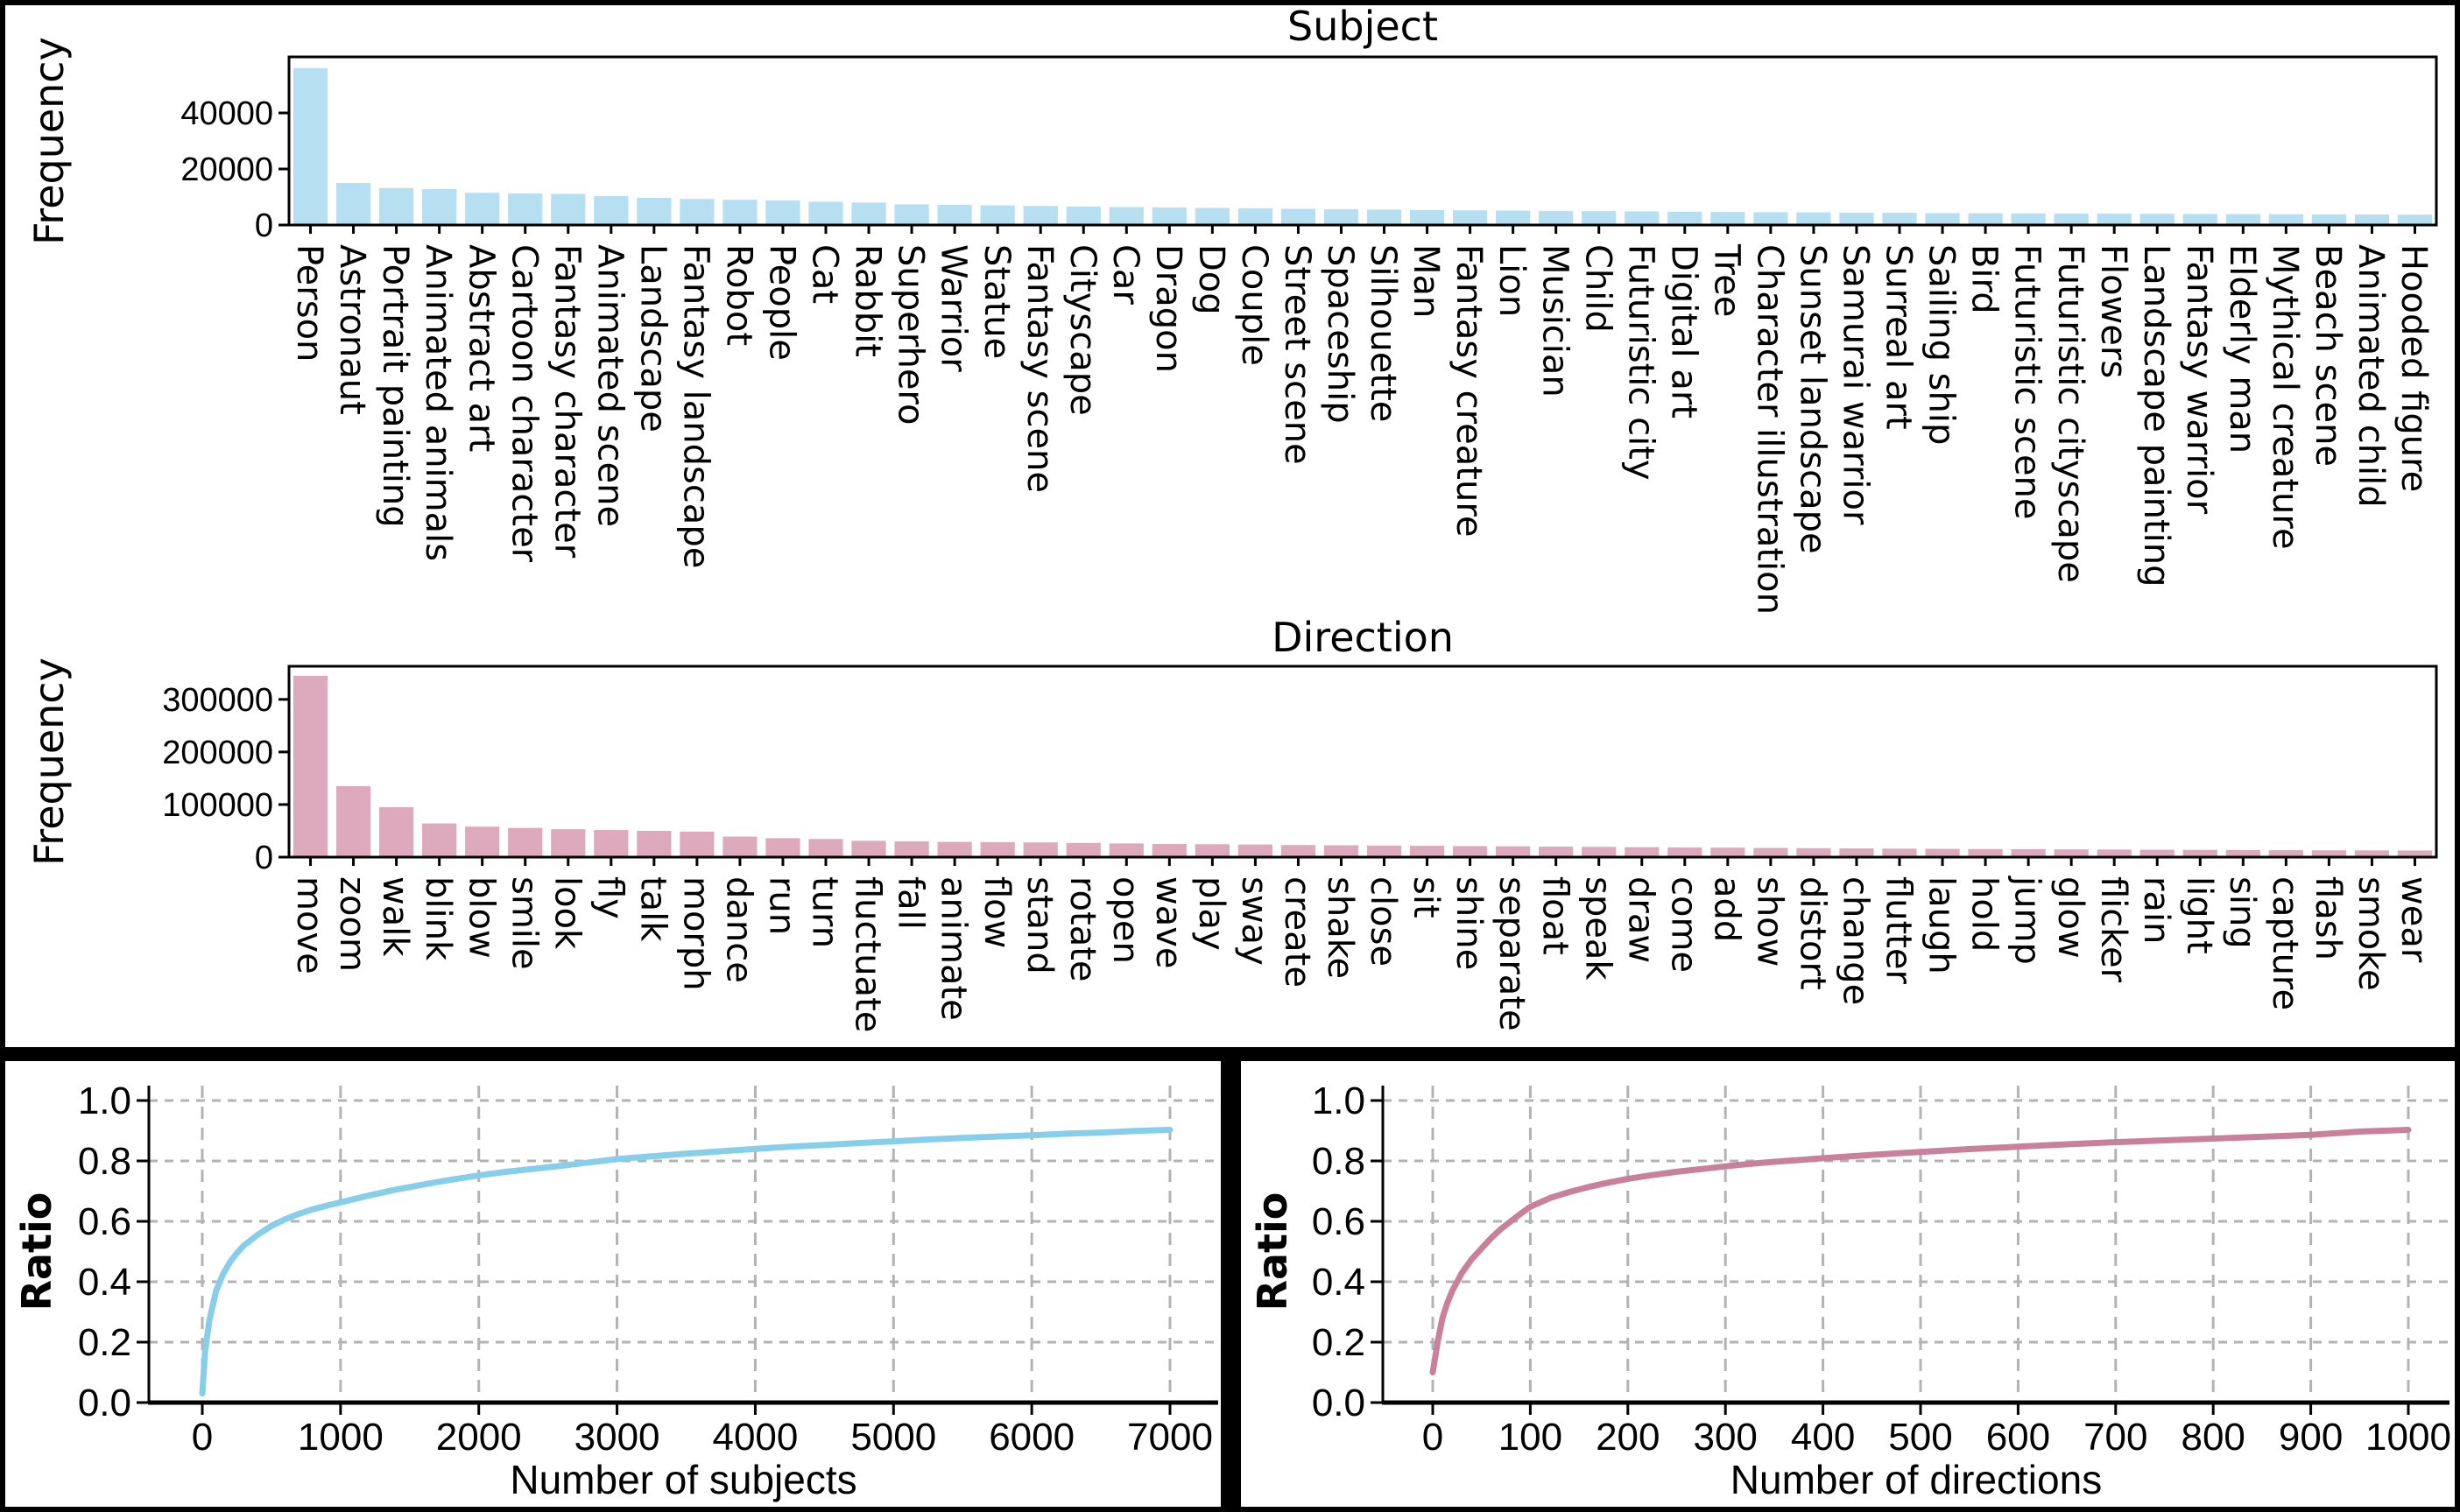  Describe the element at coordinates (1813, 933) in the screenshot. I see `category-label: distort` at that location.